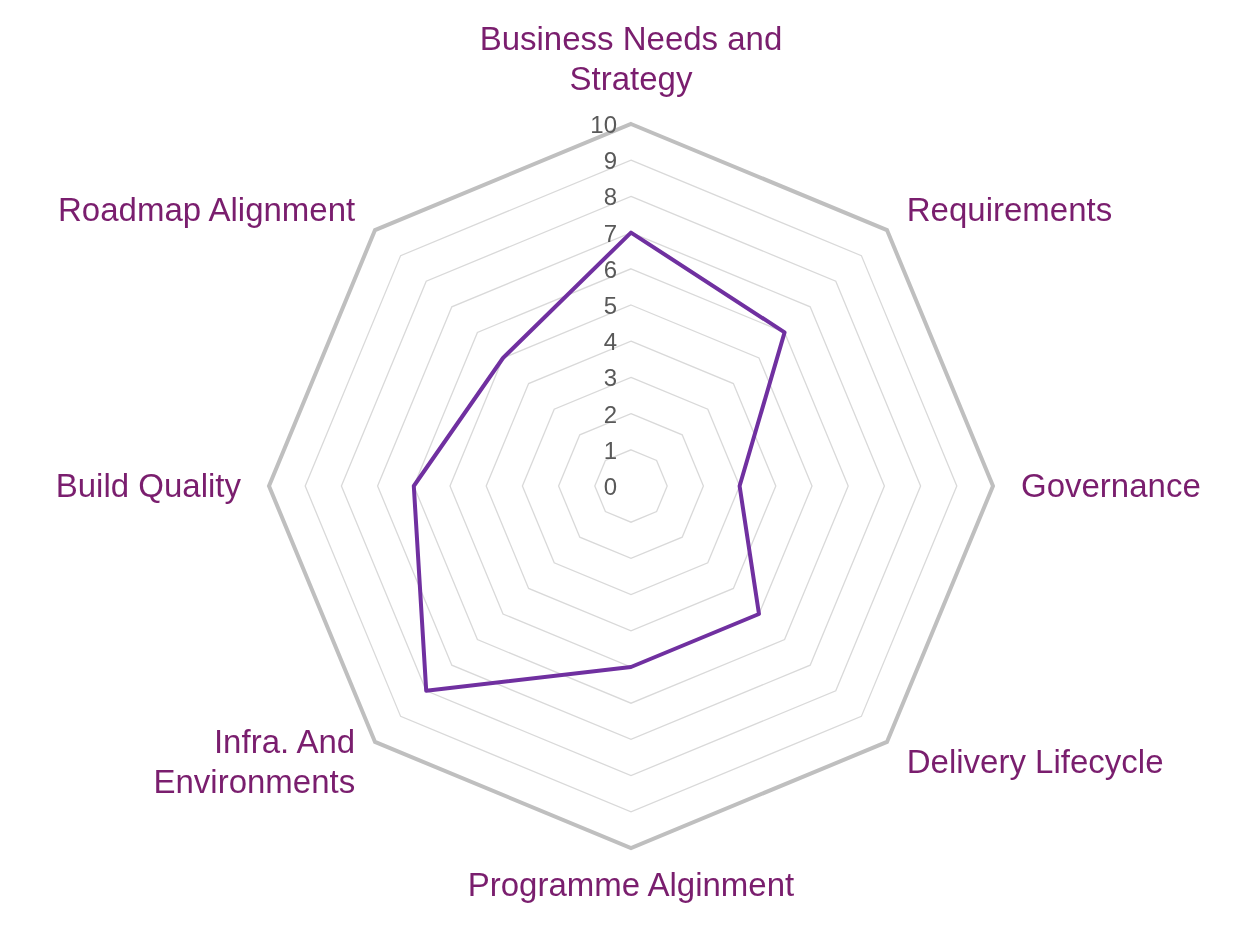 The width and height of the screenshot is (1245, 926). I want to click on y-tick-label: 5, so click(610, 305).